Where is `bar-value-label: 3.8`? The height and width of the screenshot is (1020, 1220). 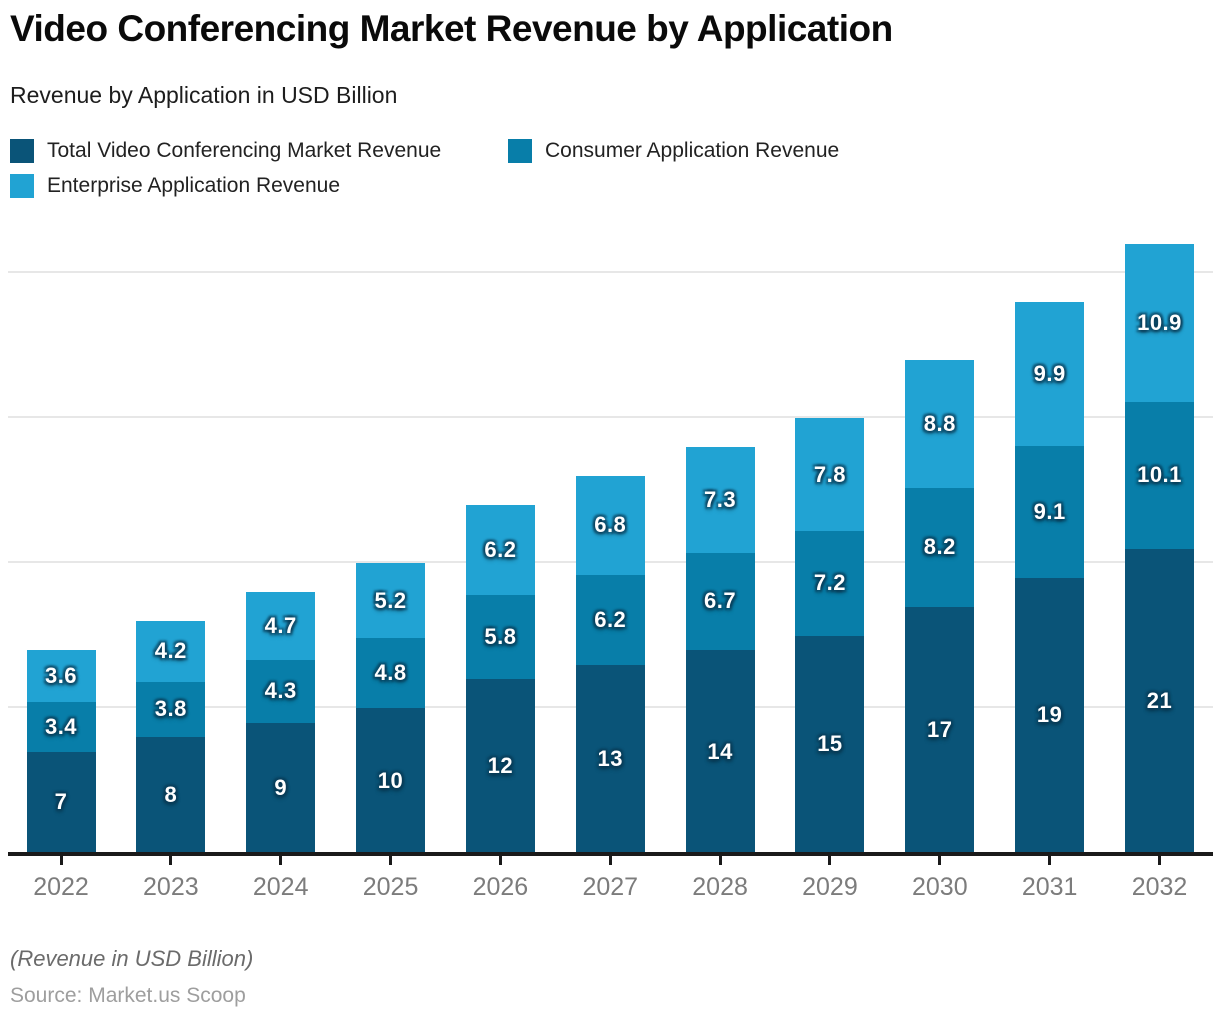
bar-value-label: 3.8 is located at coordinates (170, 709).